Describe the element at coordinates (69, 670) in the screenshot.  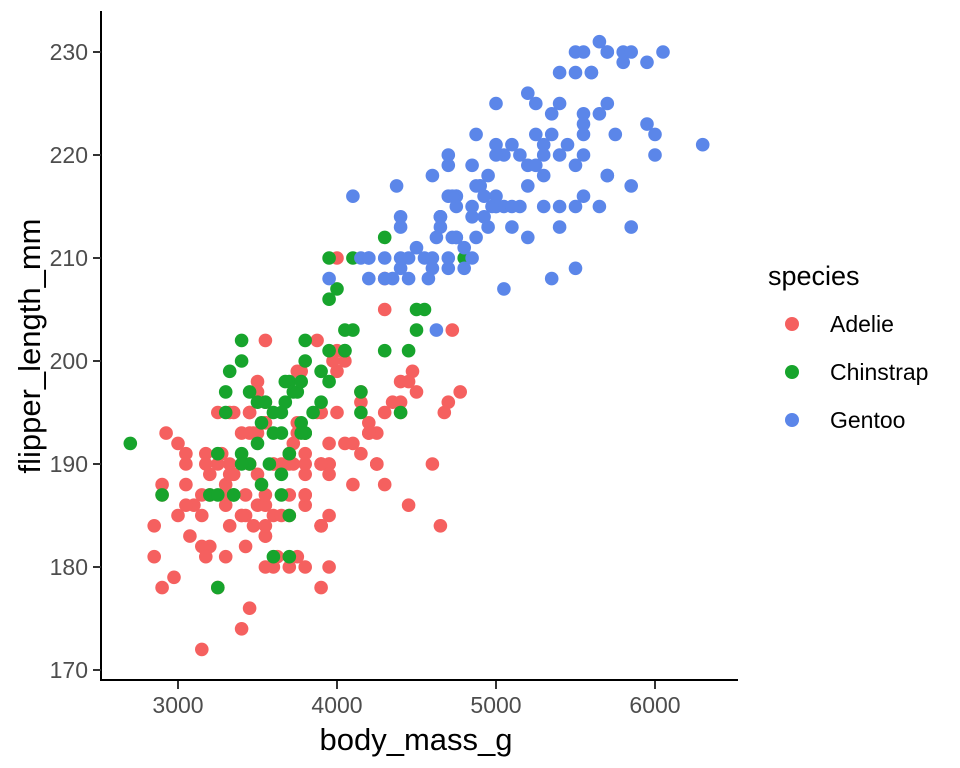
I see `y-tick-label: 170` at that location.